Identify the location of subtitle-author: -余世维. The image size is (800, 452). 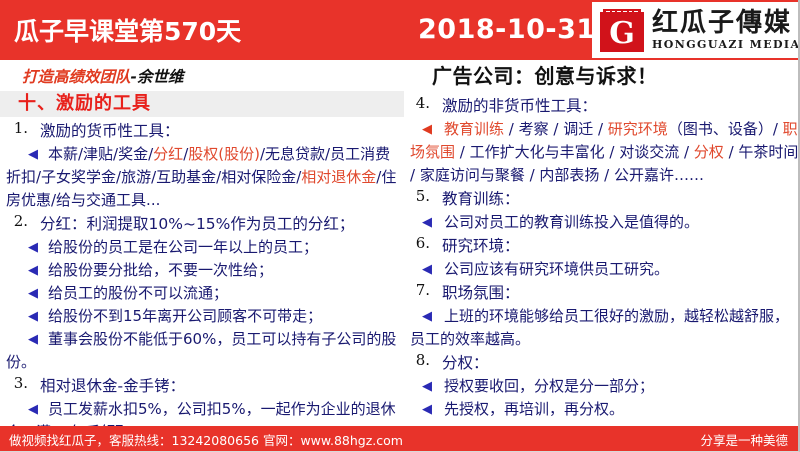
(157, 77).